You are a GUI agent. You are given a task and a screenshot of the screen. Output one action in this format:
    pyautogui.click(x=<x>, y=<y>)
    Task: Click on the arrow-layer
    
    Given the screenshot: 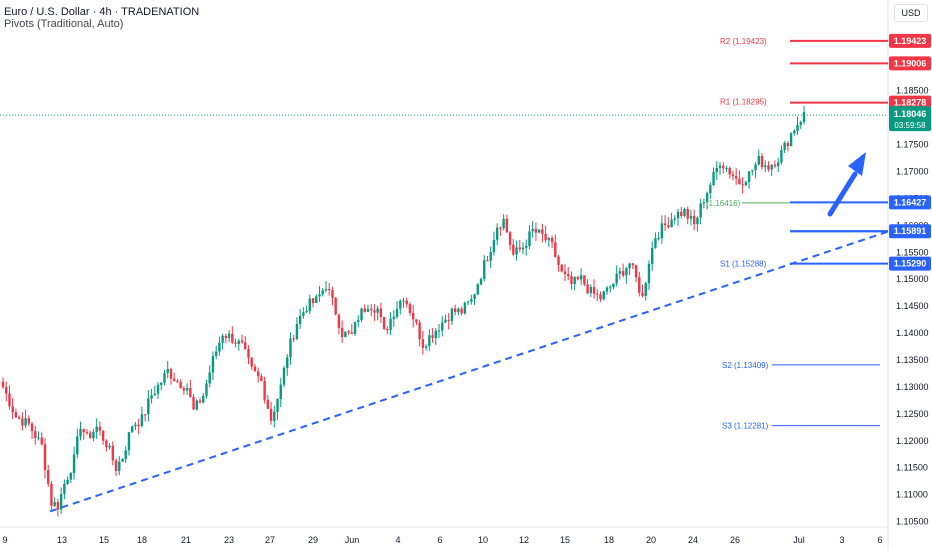 What is the action you would take?
    pyautogui.click(x=846, y=184)
    